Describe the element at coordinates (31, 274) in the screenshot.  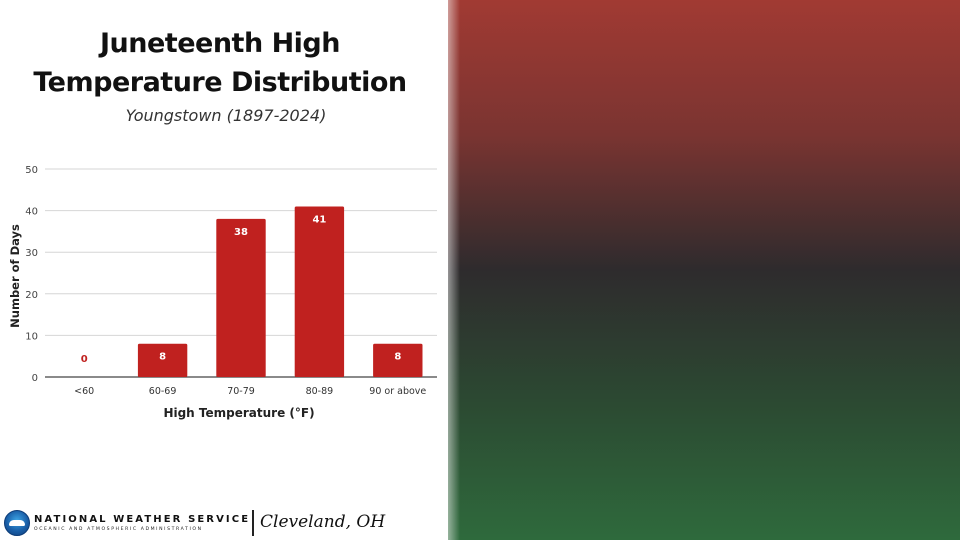
I see `y-axis-ticks: 0 10 20 30 40 50` at that location.